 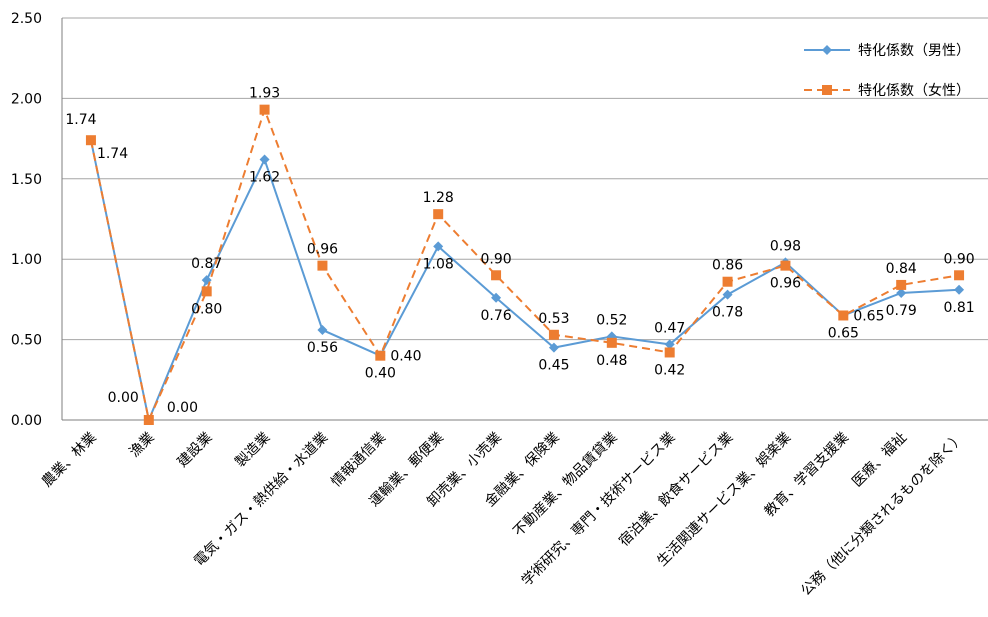 I want to click on data-label-male: 0.65, so click(x=843, y=333).